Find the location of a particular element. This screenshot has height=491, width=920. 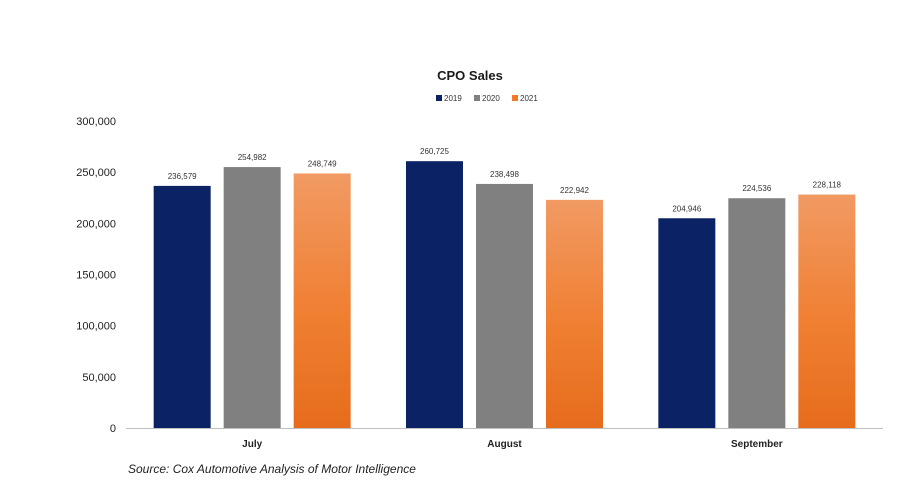

x-axis: July August September is located at coordinates (512, 444).